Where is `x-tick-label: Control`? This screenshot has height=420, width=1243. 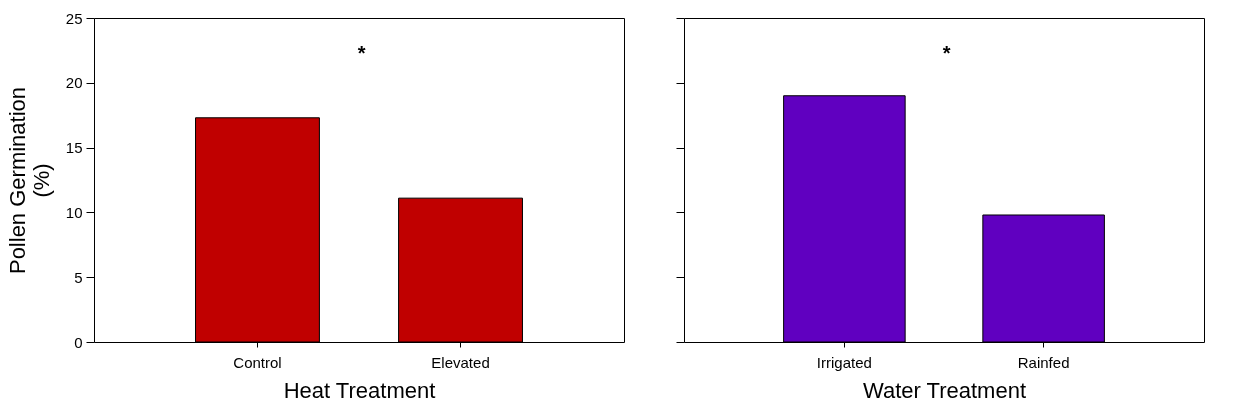 x-tick-label: Control is located at coordinates (257, 362).